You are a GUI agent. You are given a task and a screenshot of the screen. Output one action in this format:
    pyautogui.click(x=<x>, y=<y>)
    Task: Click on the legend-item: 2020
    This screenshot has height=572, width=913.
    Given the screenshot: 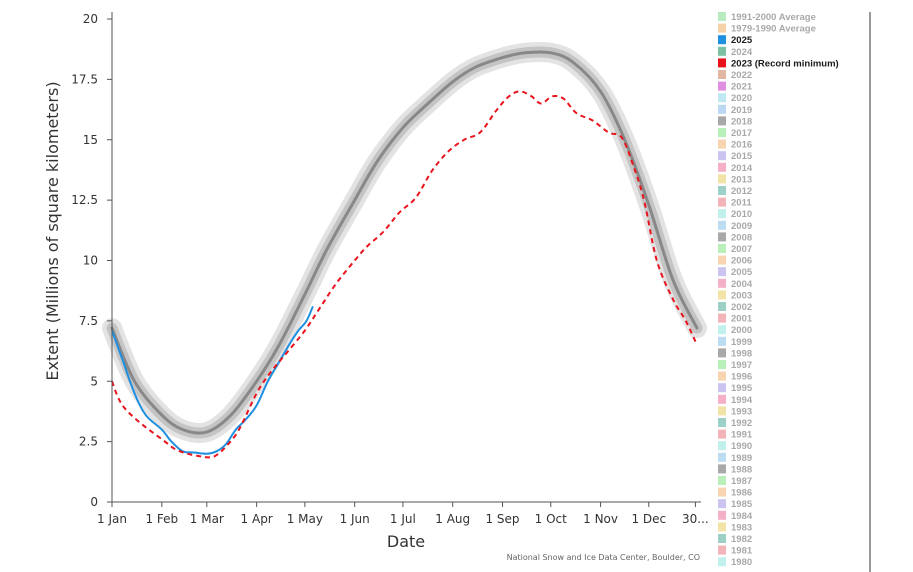 What is the action you would take?
    pyautogui.click(x=735, y=98)
    